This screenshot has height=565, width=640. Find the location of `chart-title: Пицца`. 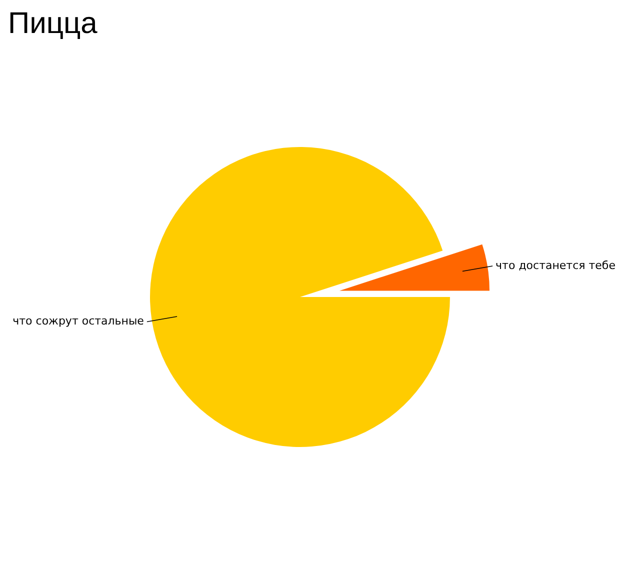

chart-title: Пицца is located at coordinates (53, 23).